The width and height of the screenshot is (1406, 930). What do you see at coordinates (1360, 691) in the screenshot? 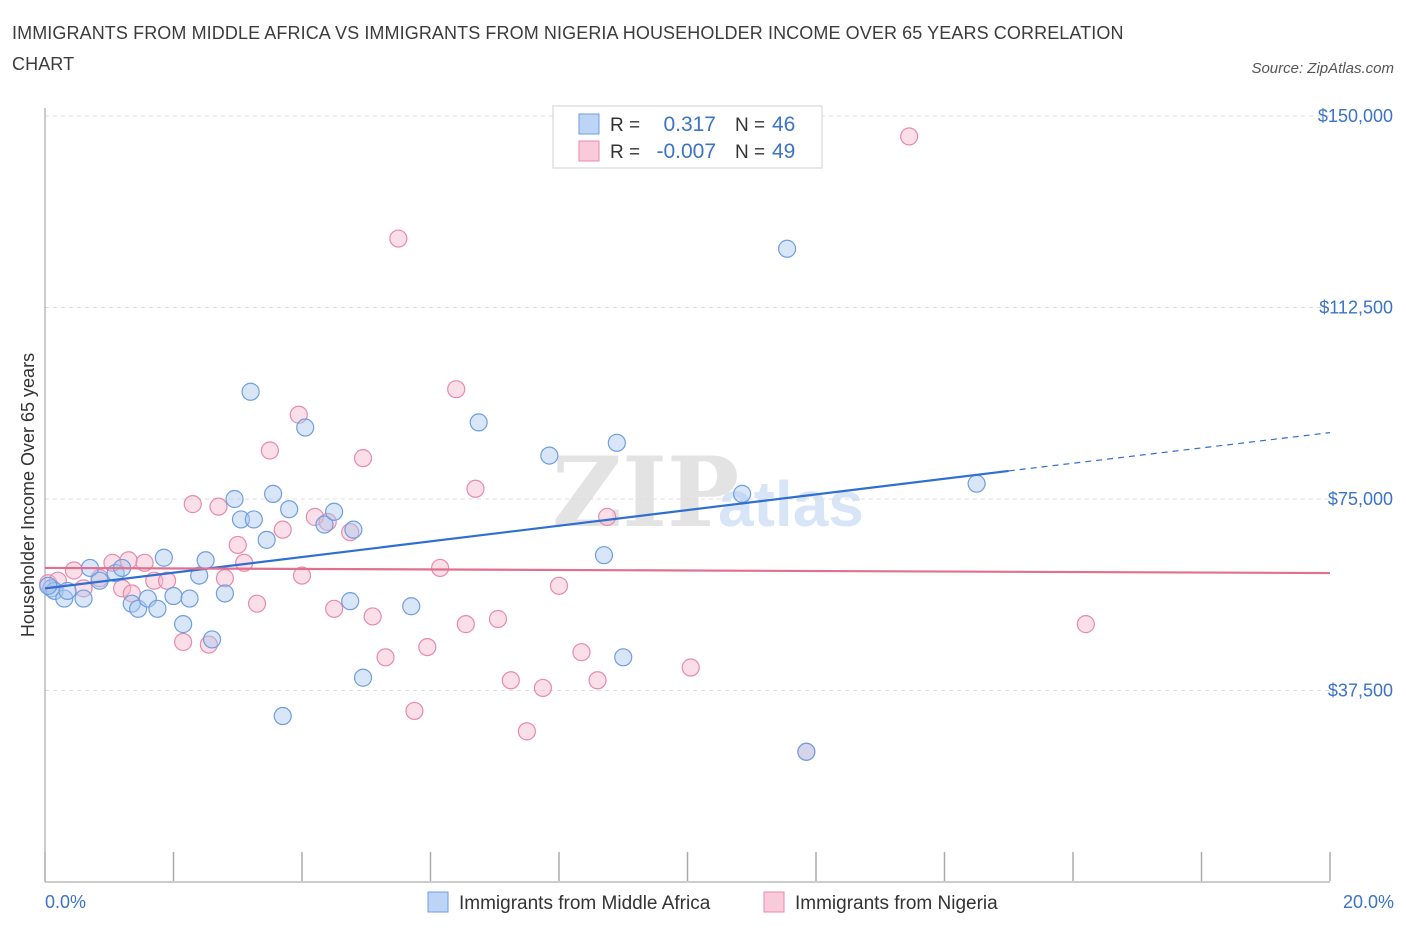
I see `y-tick-label: $37,500` at bounding box center [1360, 691].